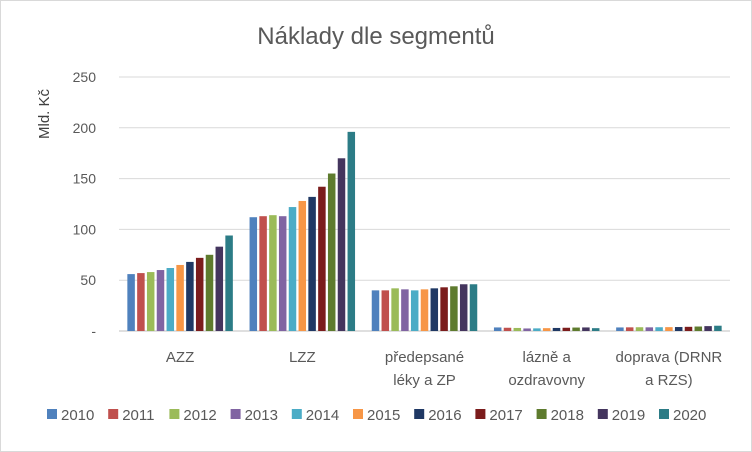 This screenshot has width=752, height=452. I want to click on legend-swatch-2011, so click(113, 414).